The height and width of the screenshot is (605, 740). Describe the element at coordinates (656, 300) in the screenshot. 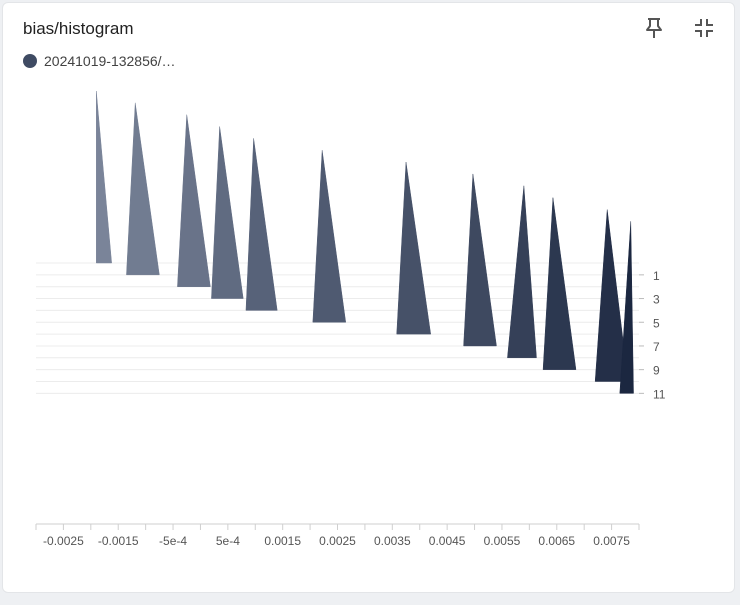

I see `y-tick-label: 3` at that location.